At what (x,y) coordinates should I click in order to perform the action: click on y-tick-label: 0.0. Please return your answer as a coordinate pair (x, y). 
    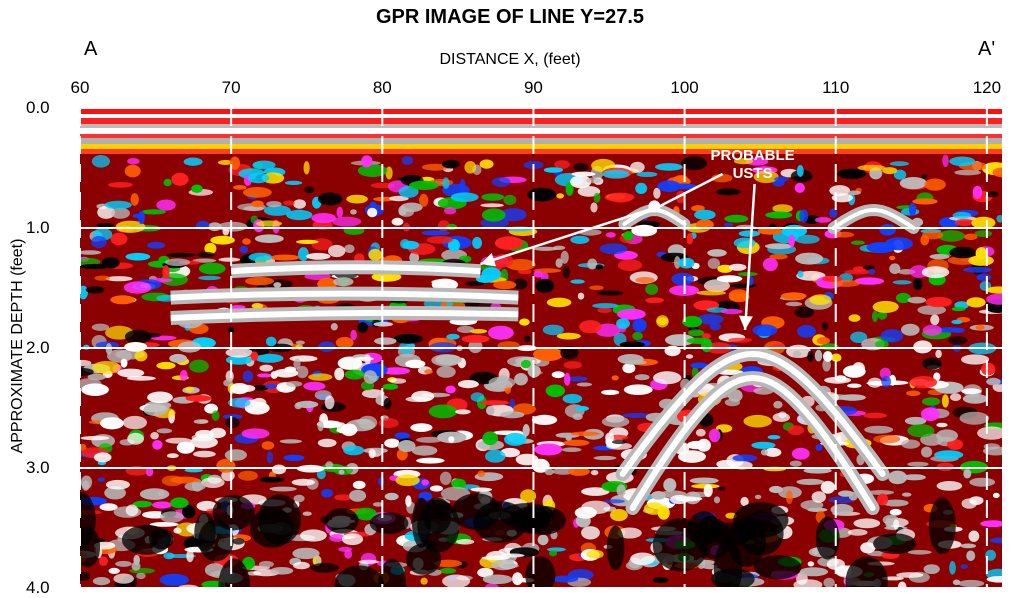
    Looking at the image, I should click on (38, 107).